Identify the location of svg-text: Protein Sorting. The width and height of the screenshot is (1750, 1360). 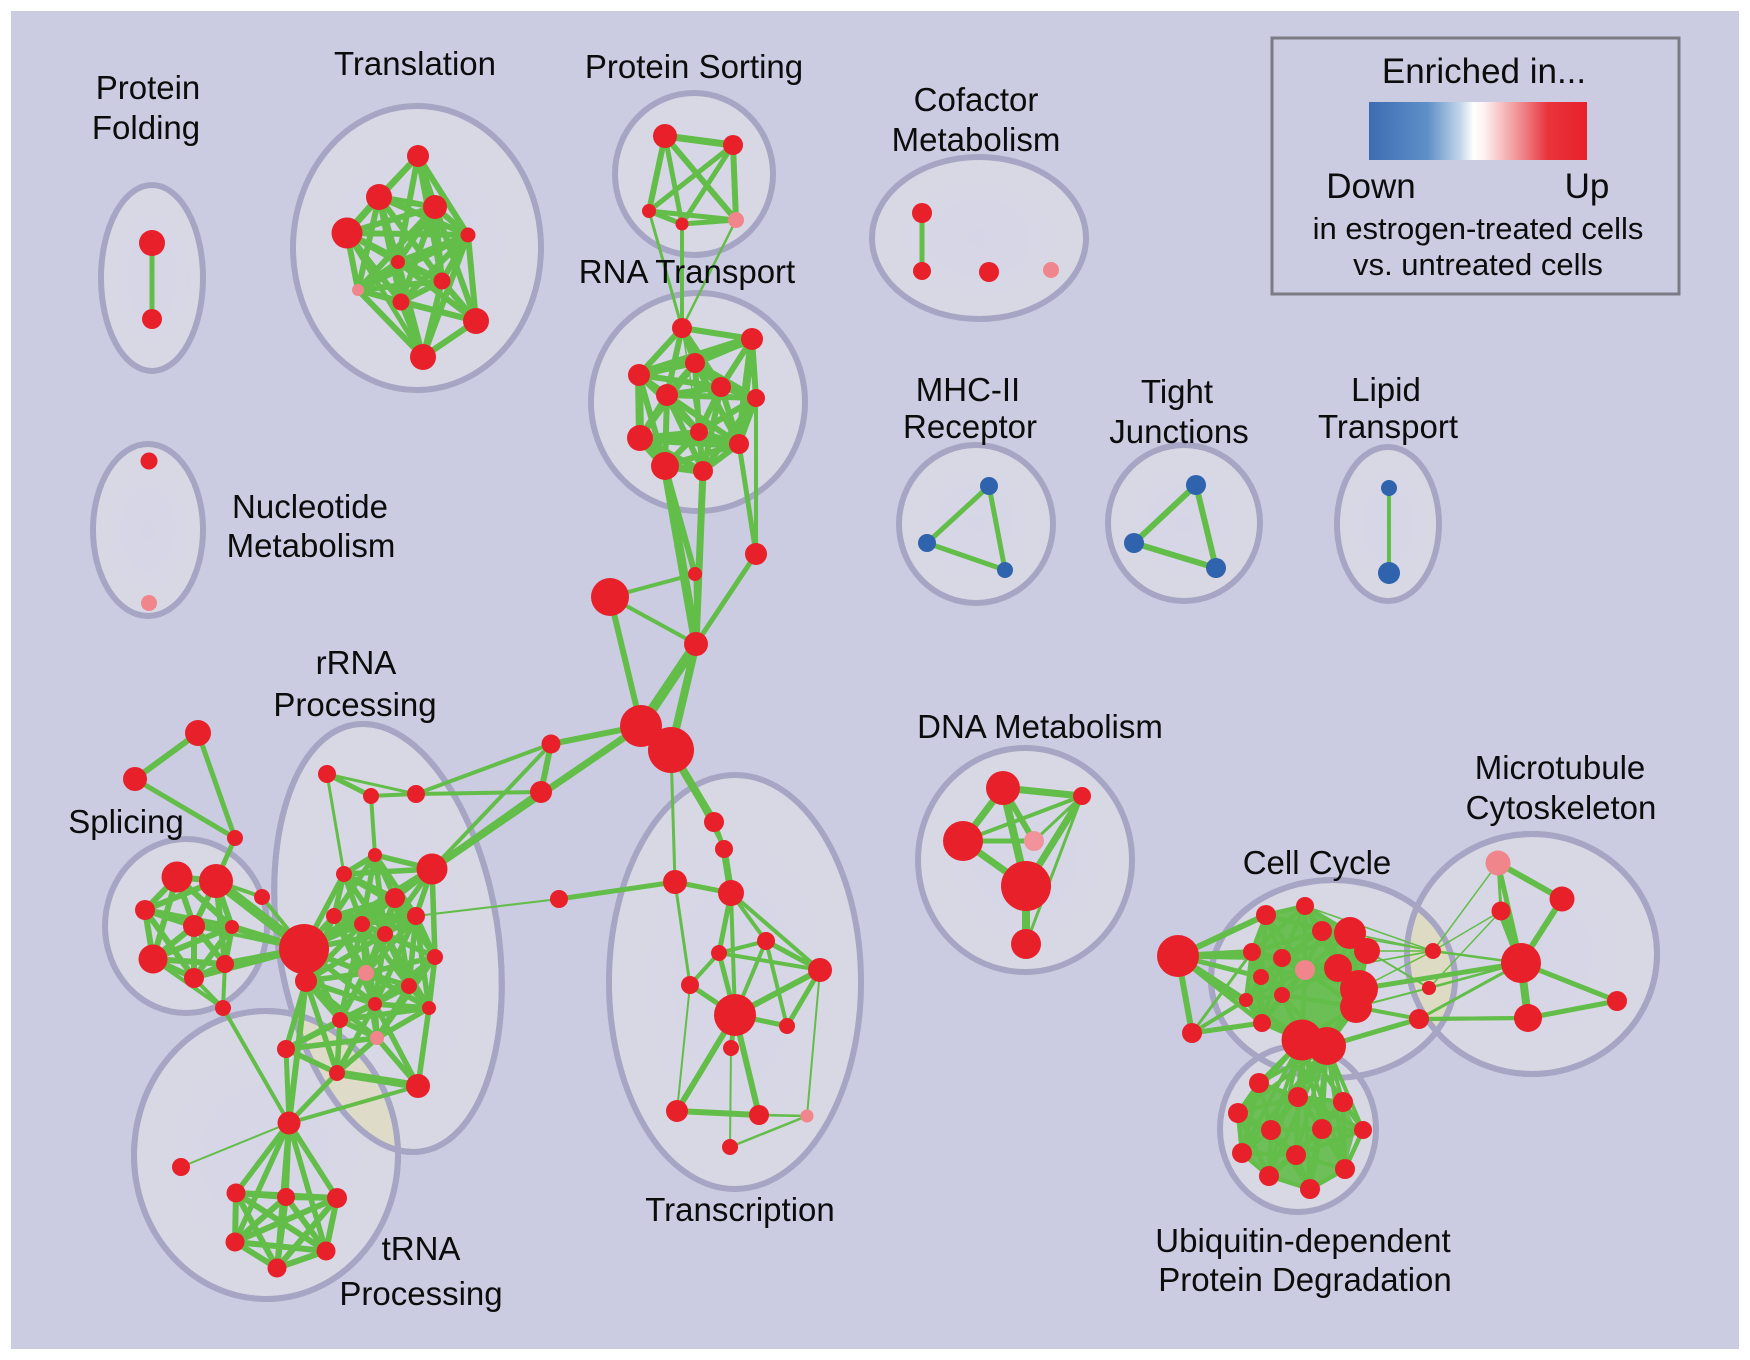
(694, 66).